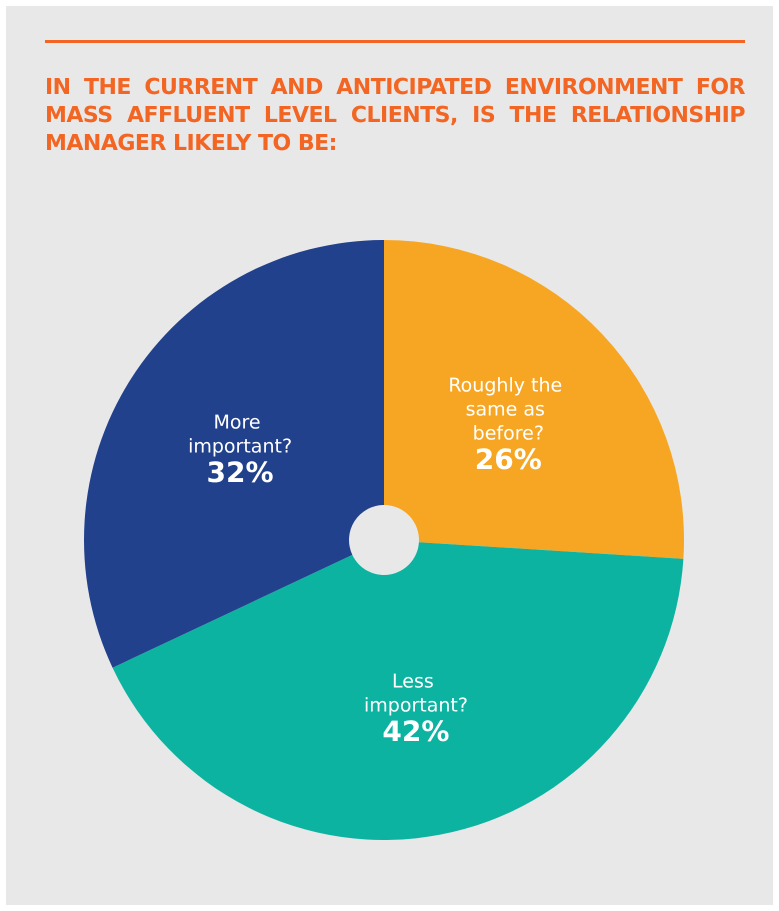  I want to click on slice-label: Less important?, so click(416, 693).